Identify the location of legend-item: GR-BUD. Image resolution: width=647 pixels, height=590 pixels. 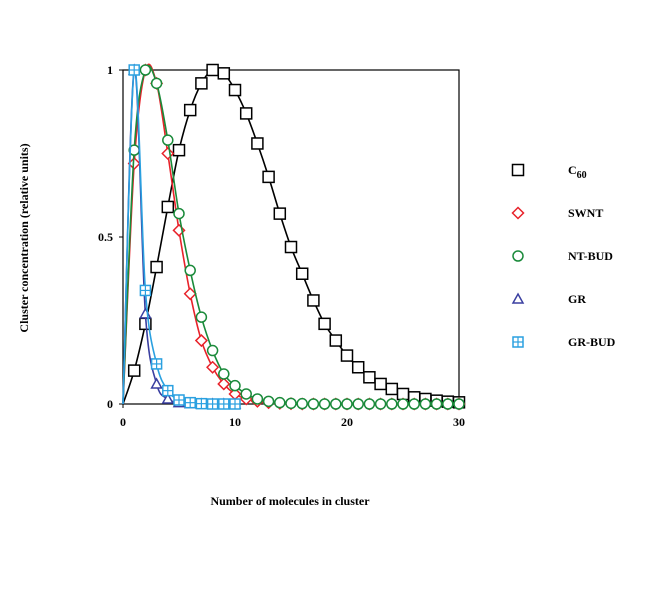
(564, 342).